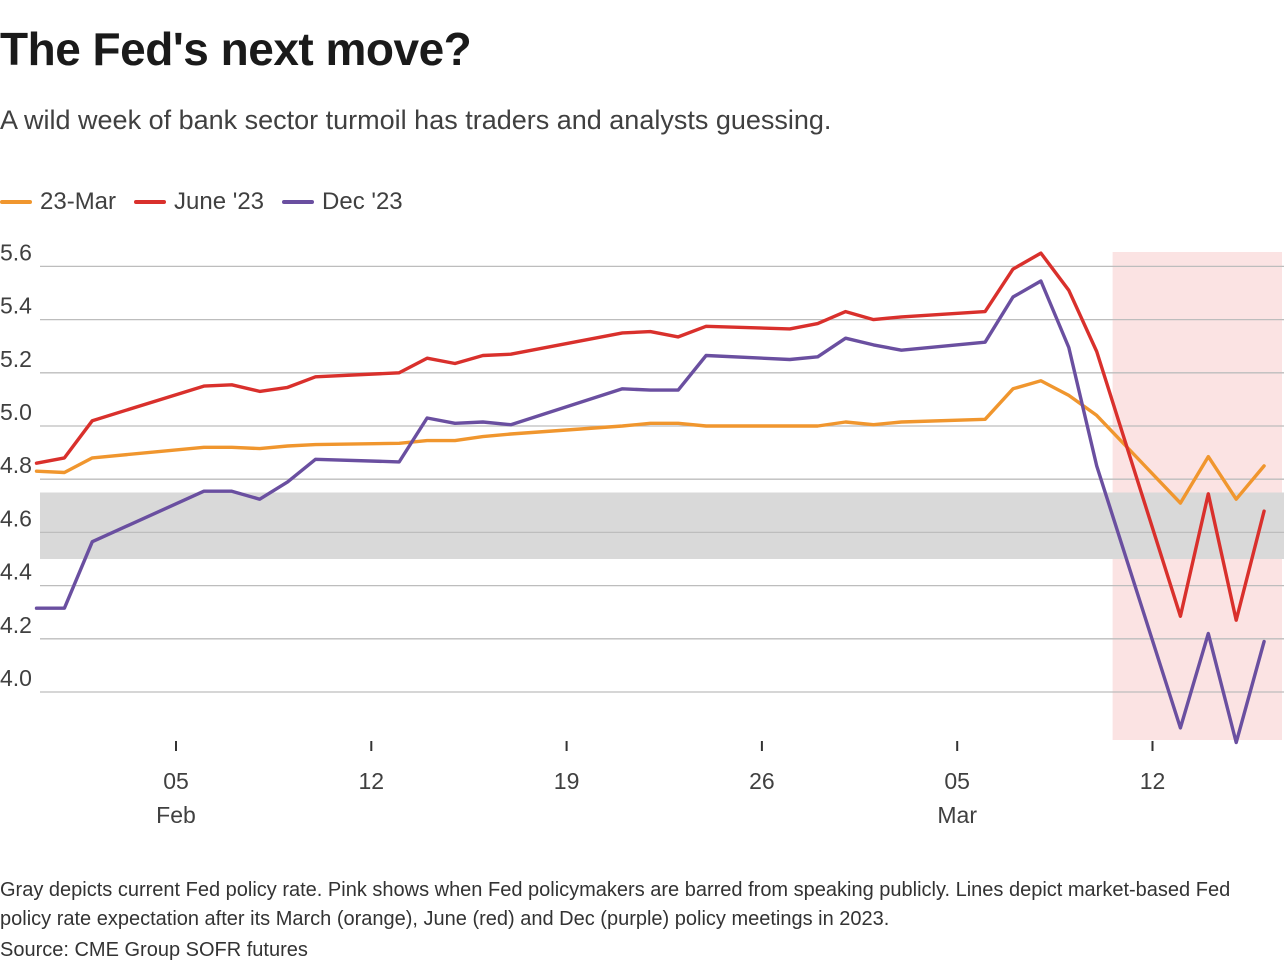 The width and height of the screenshot is (1288, 974). What do you see at coordinates (16, 359) in the screenshot?
I see `y-tick-label: 5.2` at bounding box center [16, 359].